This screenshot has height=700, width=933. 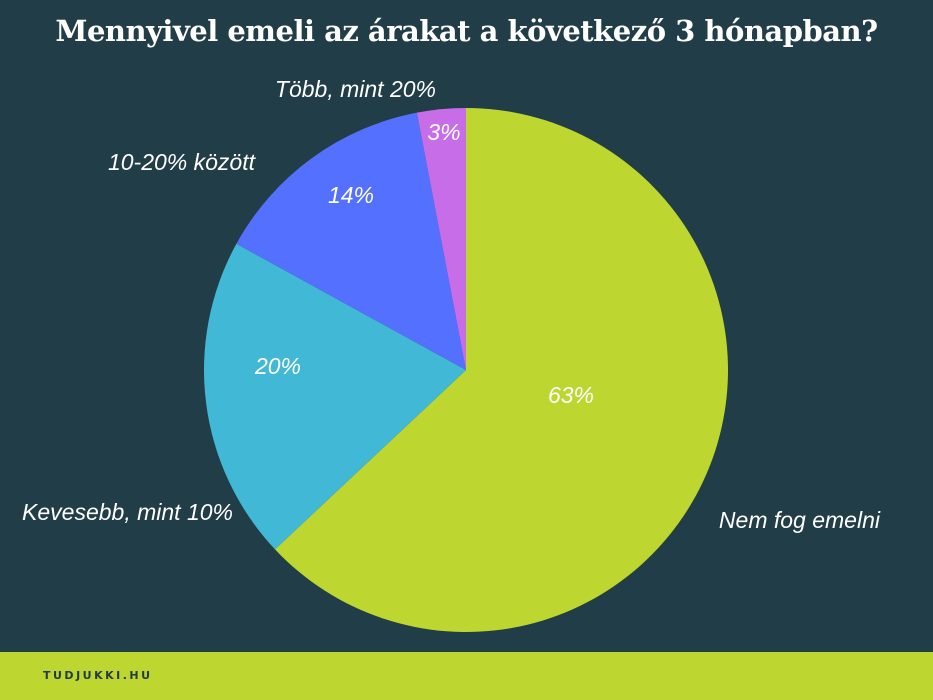 I want to click on slice-category-label-2: Kevesebb, mint 10%, so click(x=127, y=512).